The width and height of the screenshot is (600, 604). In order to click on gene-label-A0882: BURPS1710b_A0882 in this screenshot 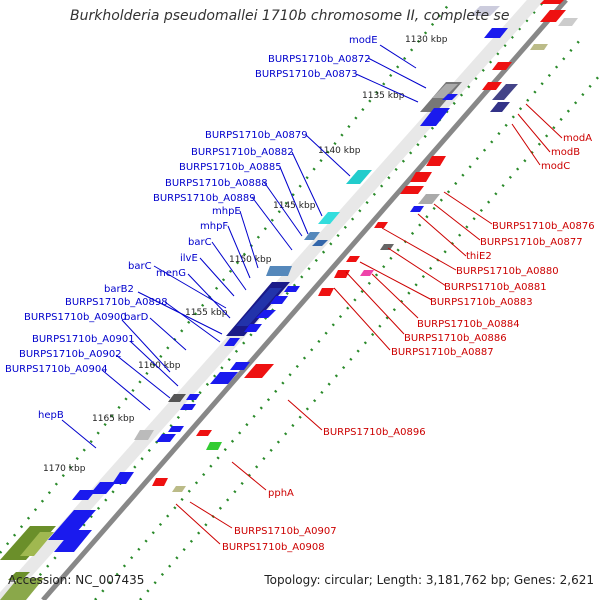, I will do `click(242, 152)`.